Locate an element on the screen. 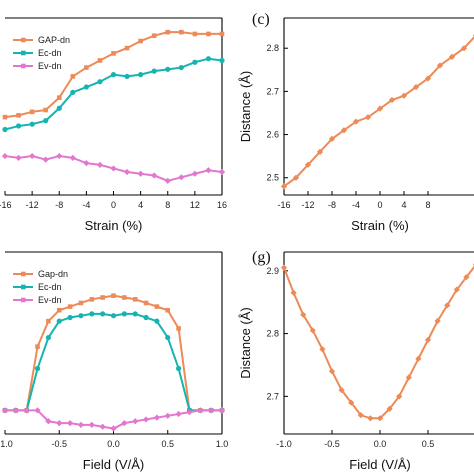 This screenshot has width=474, height=474. x-tick-label: 0 is located at coordinates (113, 205).